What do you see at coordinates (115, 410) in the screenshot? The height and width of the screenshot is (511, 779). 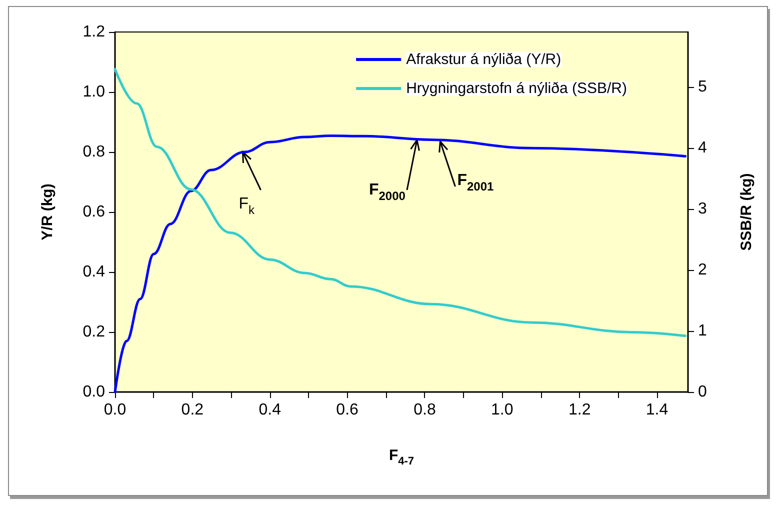 I see `x-tick-label: 0.0` at bounding box center [115, 410].